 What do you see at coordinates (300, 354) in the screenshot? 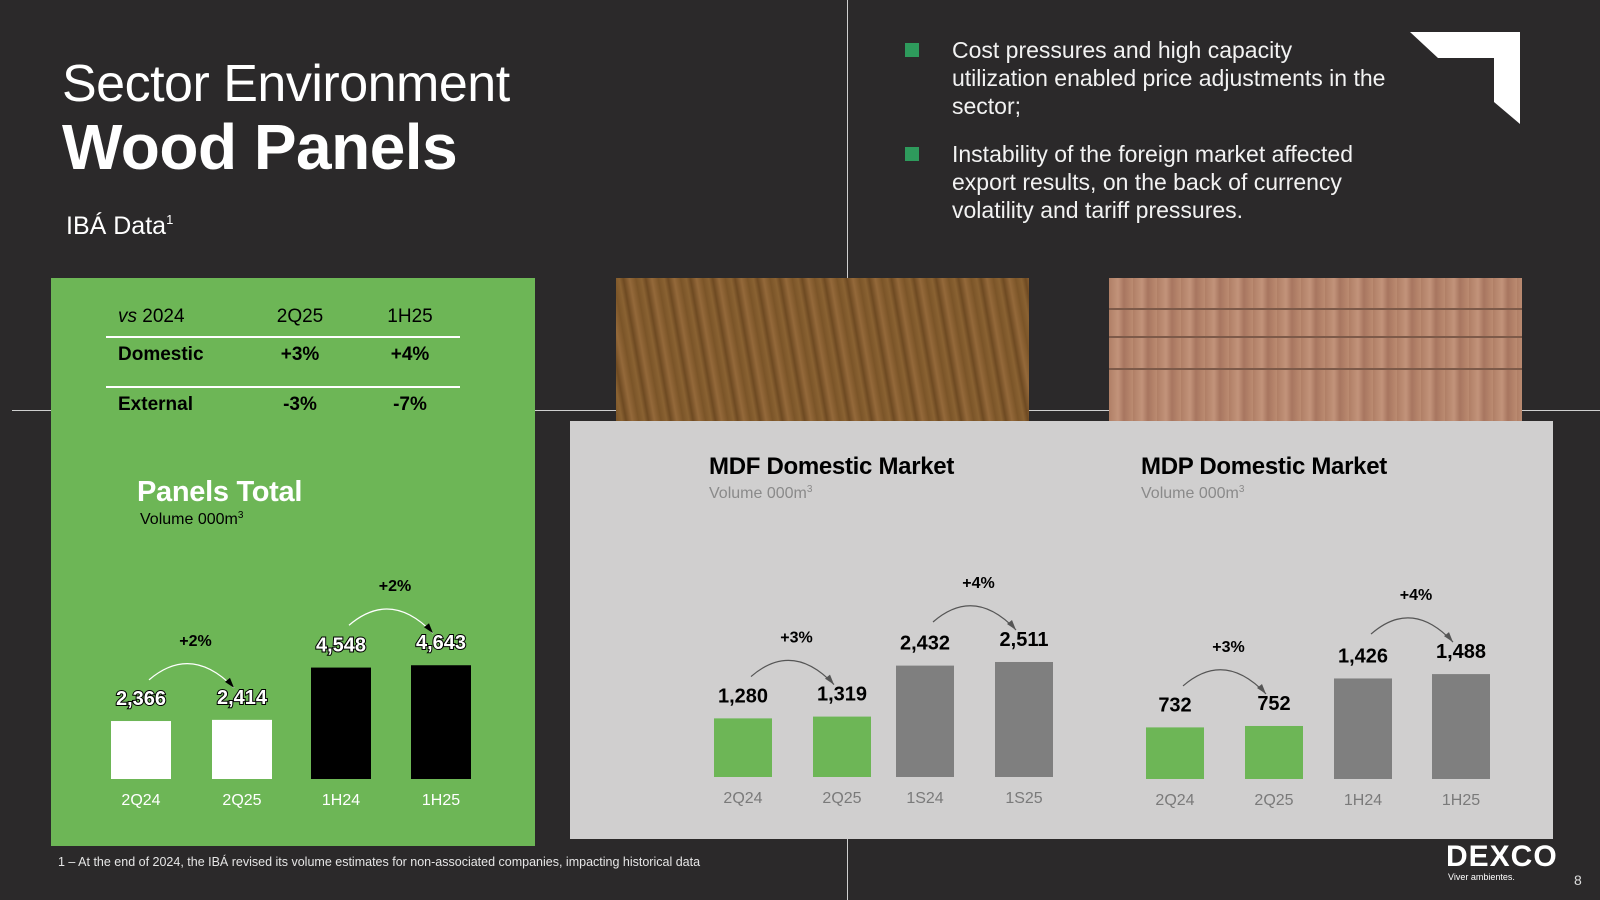
I see `table-cell: +3%` at bounding box center [300, 354].